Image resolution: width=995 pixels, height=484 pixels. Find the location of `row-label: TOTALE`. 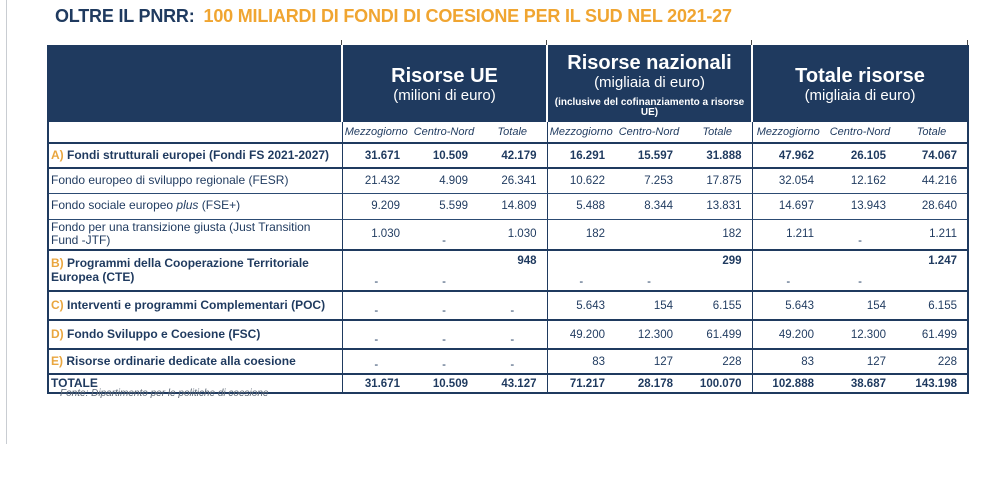

row-label: TOTALE is located at coordinates (74, 382).